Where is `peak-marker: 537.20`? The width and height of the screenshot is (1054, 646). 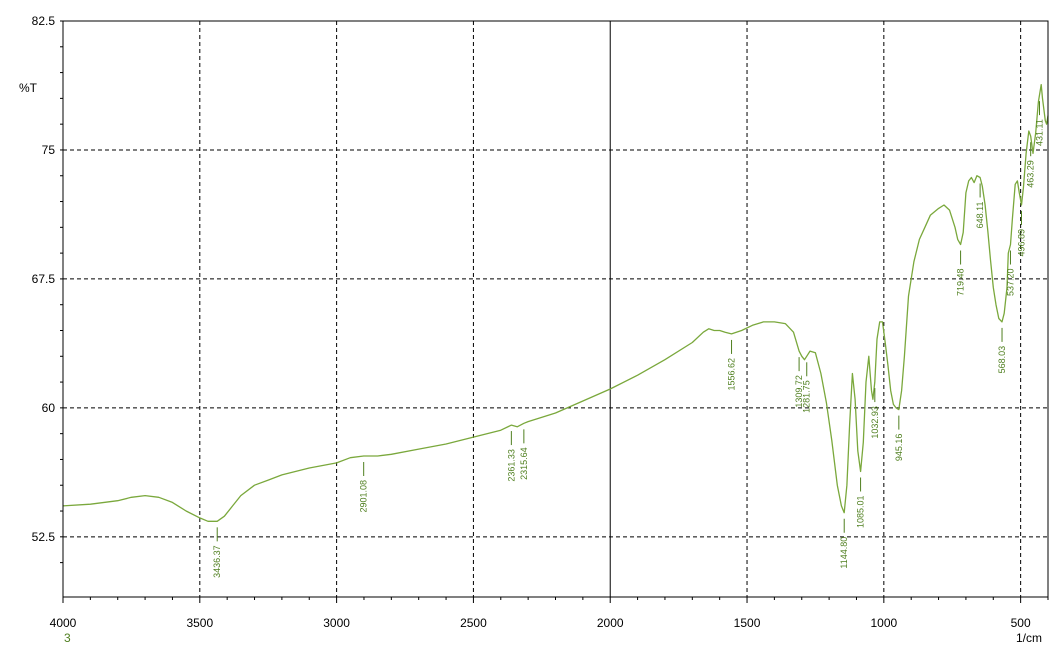 peak-marker: 537.20 is located at coordinates (1010, 273).